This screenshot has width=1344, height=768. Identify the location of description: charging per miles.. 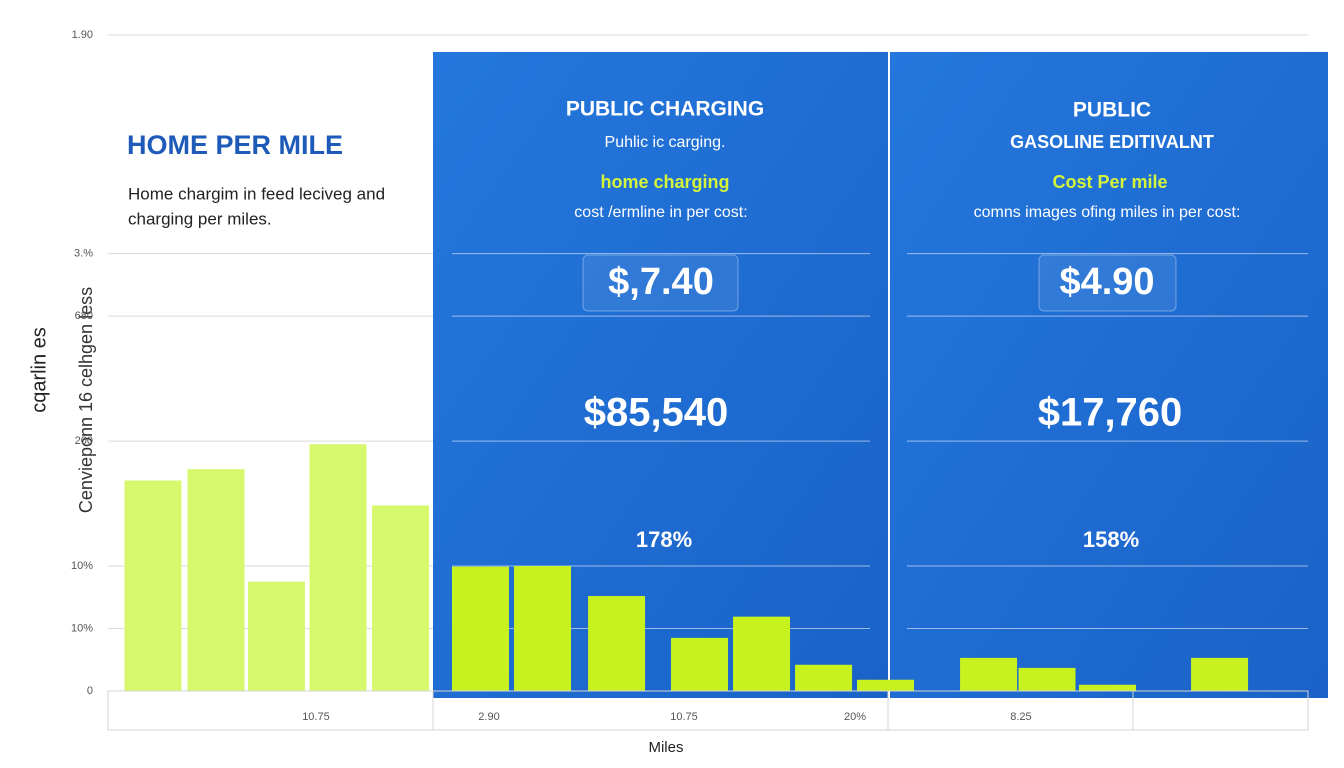
(200, 218).